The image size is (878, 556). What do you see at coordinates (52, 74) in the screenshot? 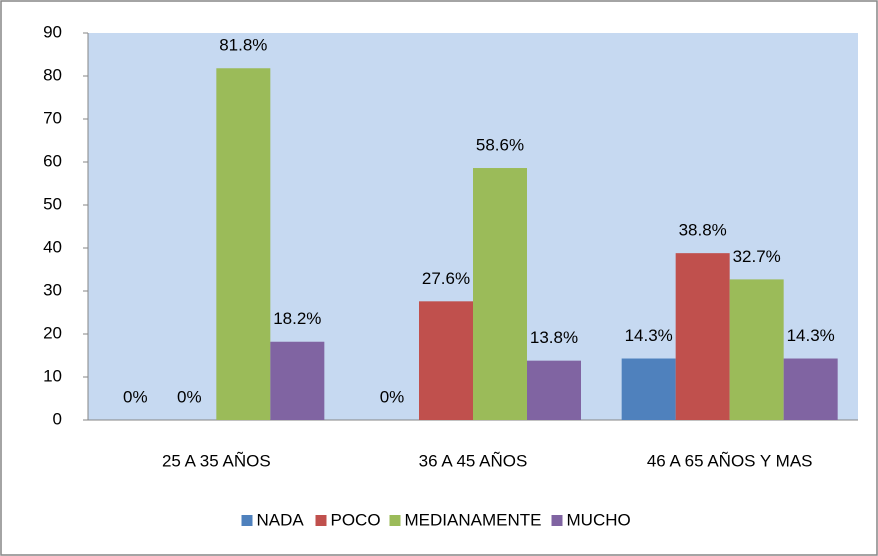
I see `y-tick-label: 80` at bounding box center [52, 74].